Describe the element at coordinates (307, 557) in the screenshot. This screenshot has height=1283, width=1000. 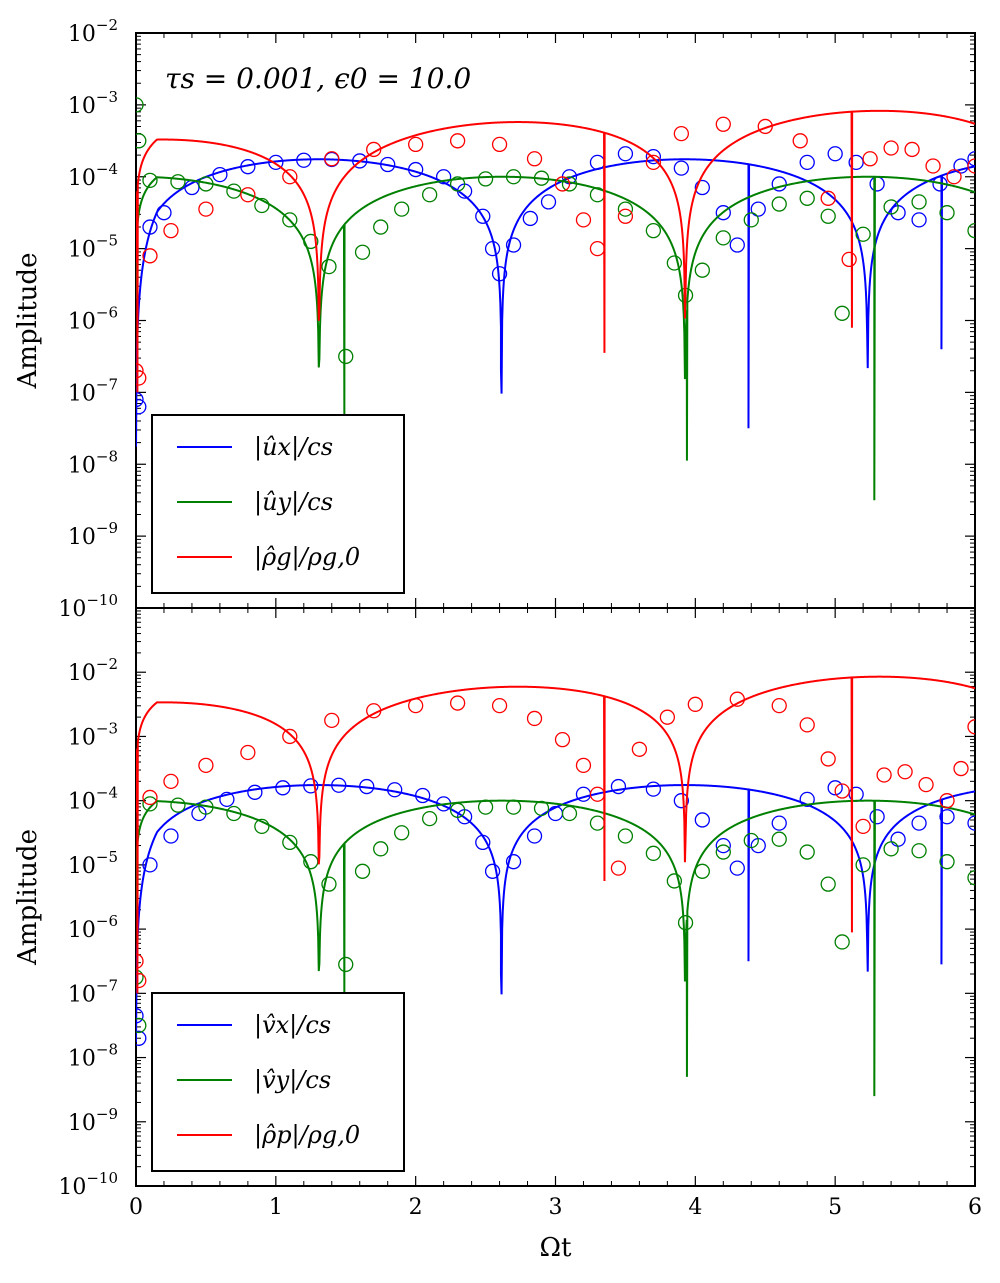
I see `legend-label-2: |ρ̂g|/ρg,0` at that location.